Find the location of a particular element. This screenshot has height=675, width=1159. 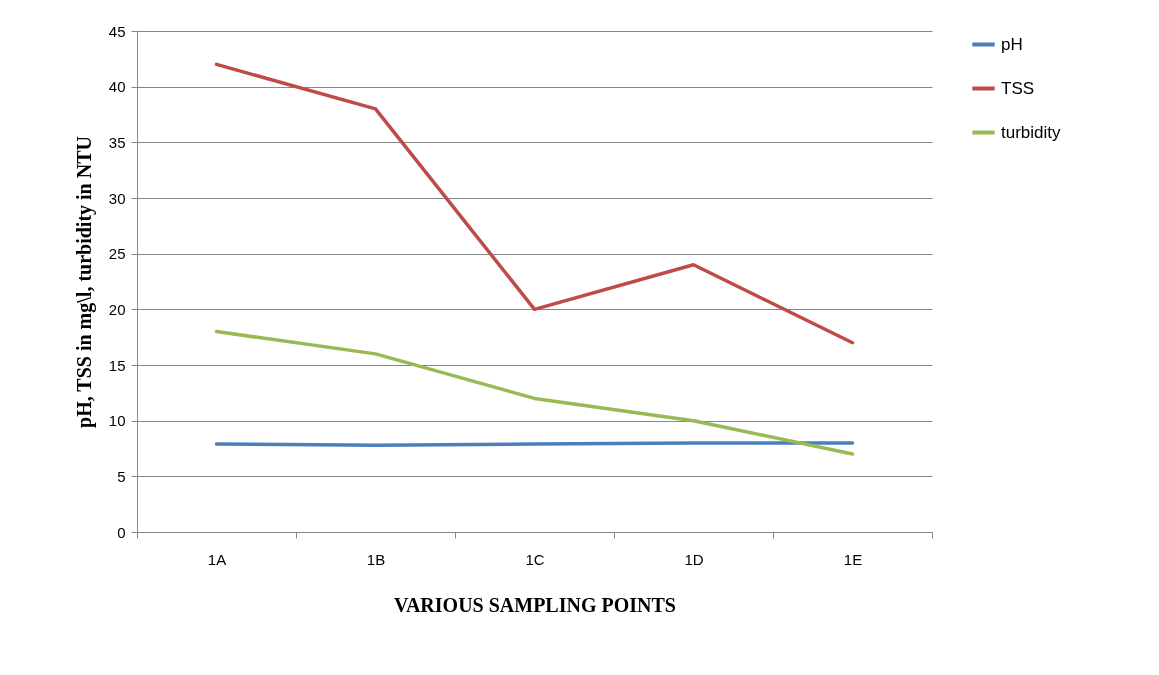

x-axis-title: VARIOUS SAMPLING POINTS is located at coordinates (535, 604).